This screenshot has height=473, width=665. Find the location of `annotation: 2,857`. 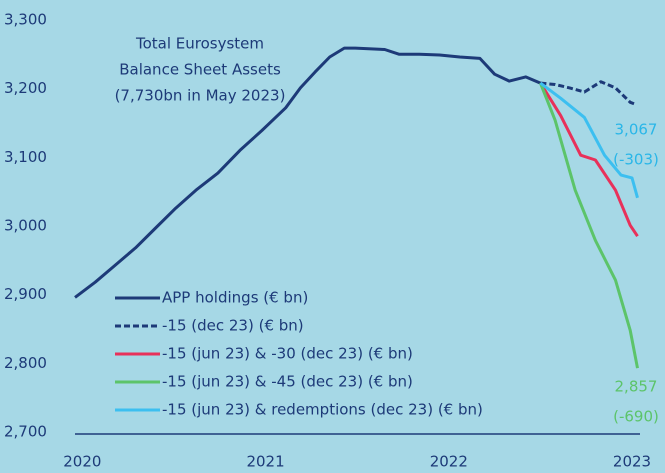

annotation: 2,857 is located at coordinates (636, 387).